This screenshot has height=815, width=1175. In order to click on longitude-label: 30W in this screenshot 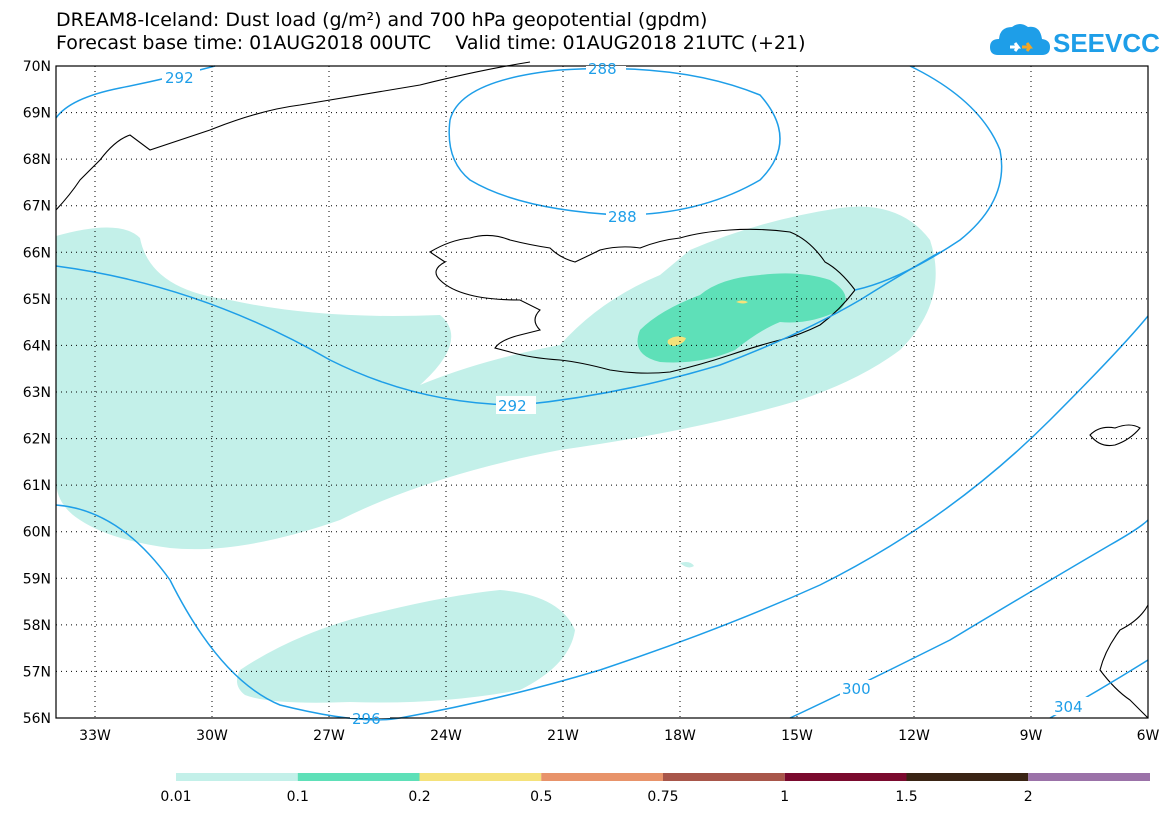, I will do `click(212, 736)`.